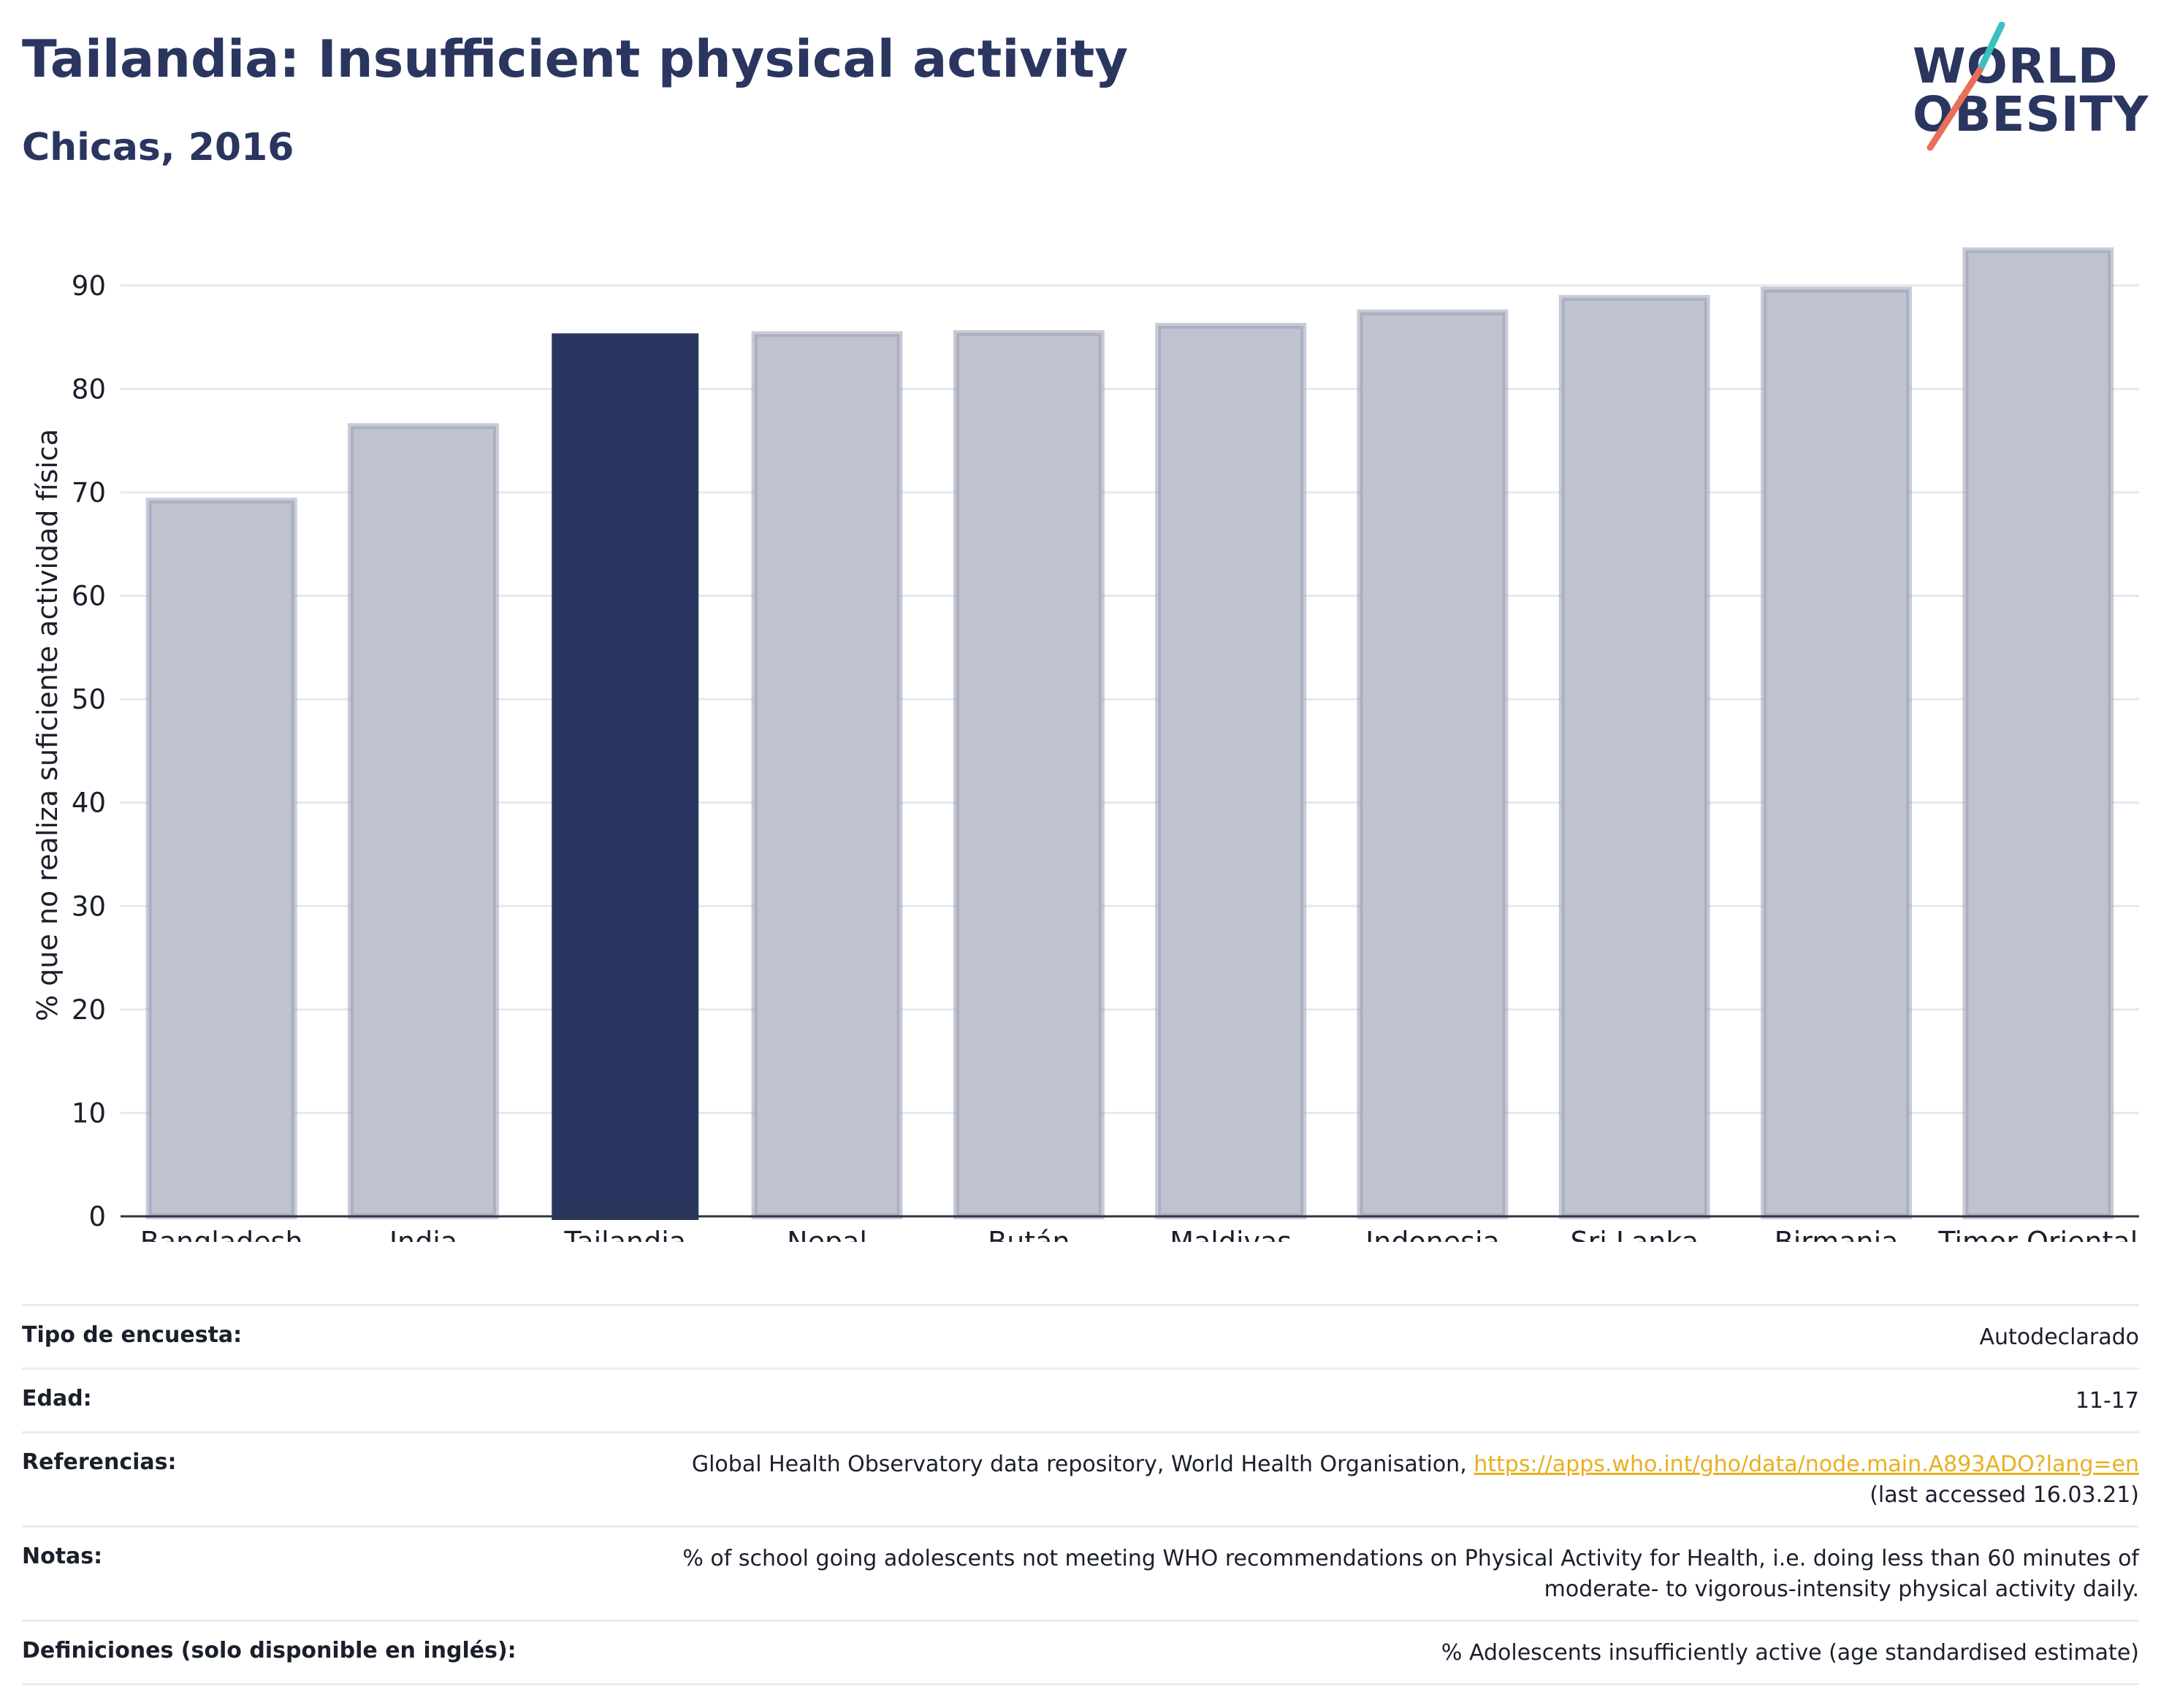 Image resolution: width=2161 pixels, height=1708 pixels. Describe the element at coordinates (99, 1462) in the screenshot. I see `references-label: Referencias:` at that location.